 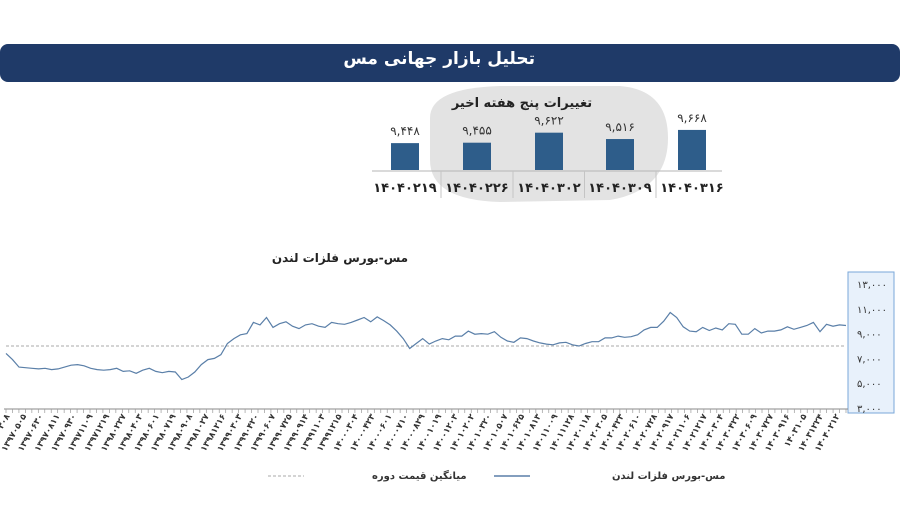 What do you see at coordinates (669, 476) in the screenshot?
I see `legend-label-price: مس-بورس فلزات لندن` at bounding box center [669, 476].